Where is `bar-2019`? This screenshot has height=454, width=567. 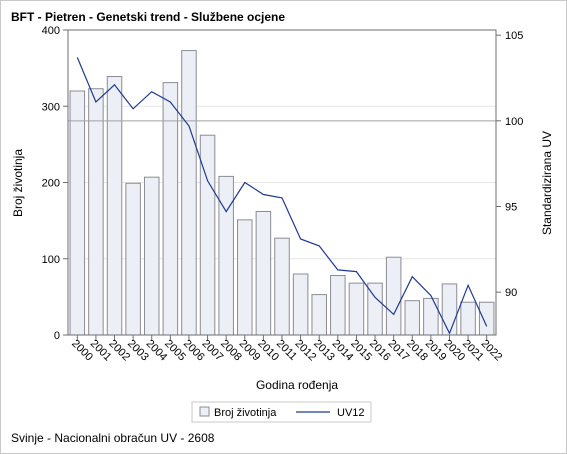
bar-2019 is located at coordinates (431, 316).